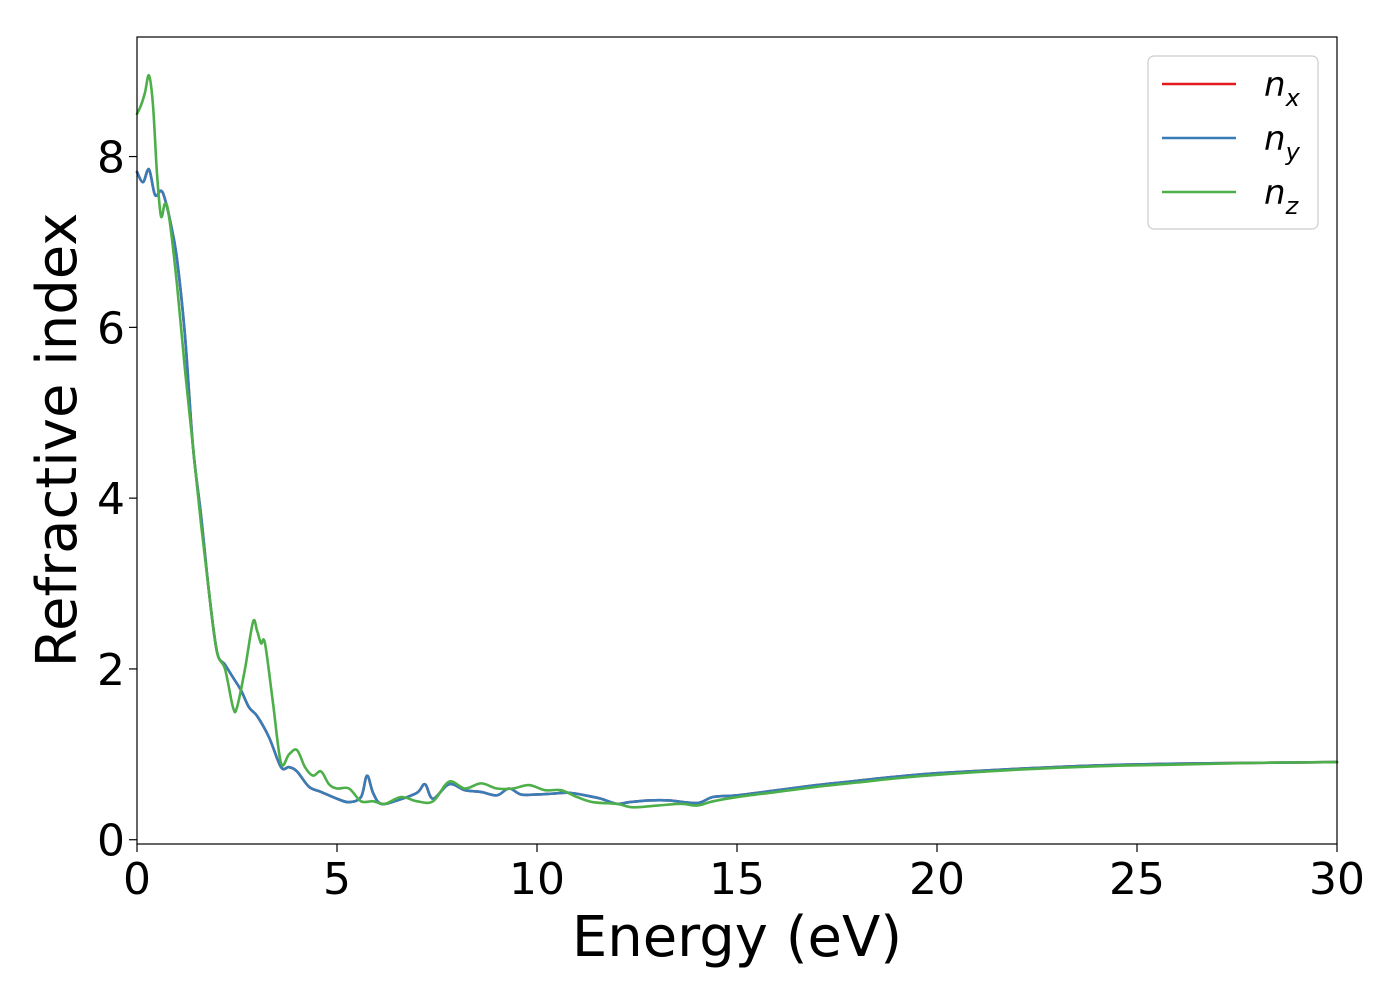 This screenshot has width=1400, height=1000. I want to click on x-axis-label: Energy (eV), so click(737, 937).